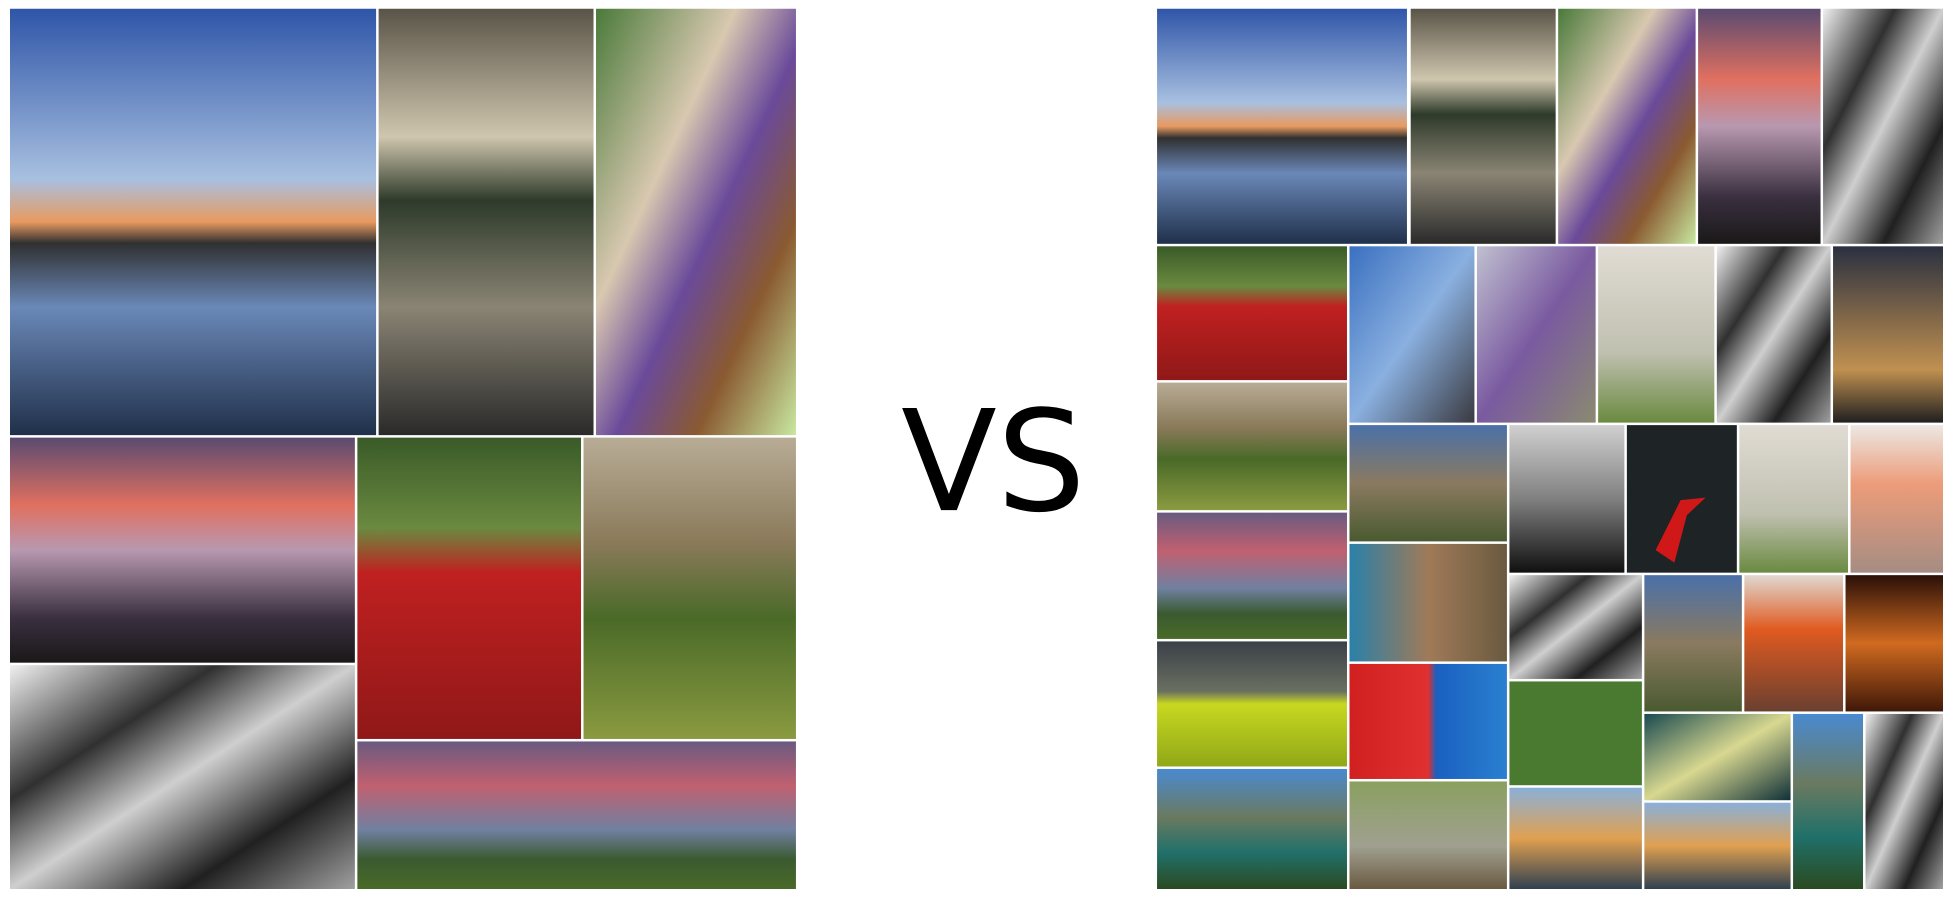 Image resolution: width=1953 pixels, height=904 pixels. Describe the element at coordinates (1680, 530) in the screenshot. I see `photo-detail` at that location.